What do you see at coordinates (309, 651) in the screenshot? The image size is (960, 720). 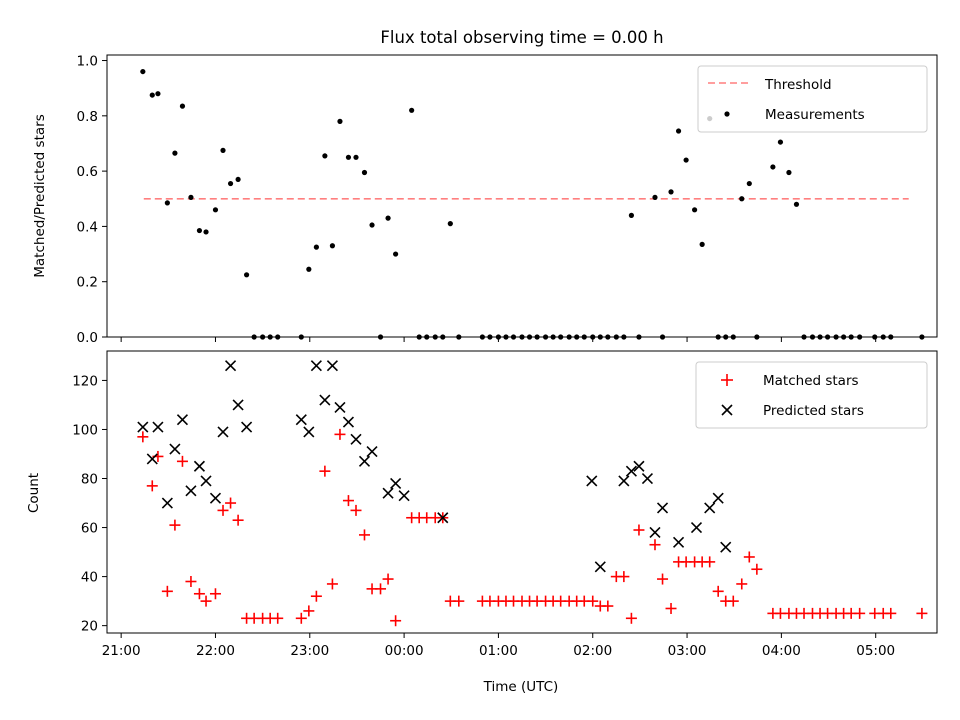 I see `counts-xtick-label: 23:00` at bounding box center [309, 651].